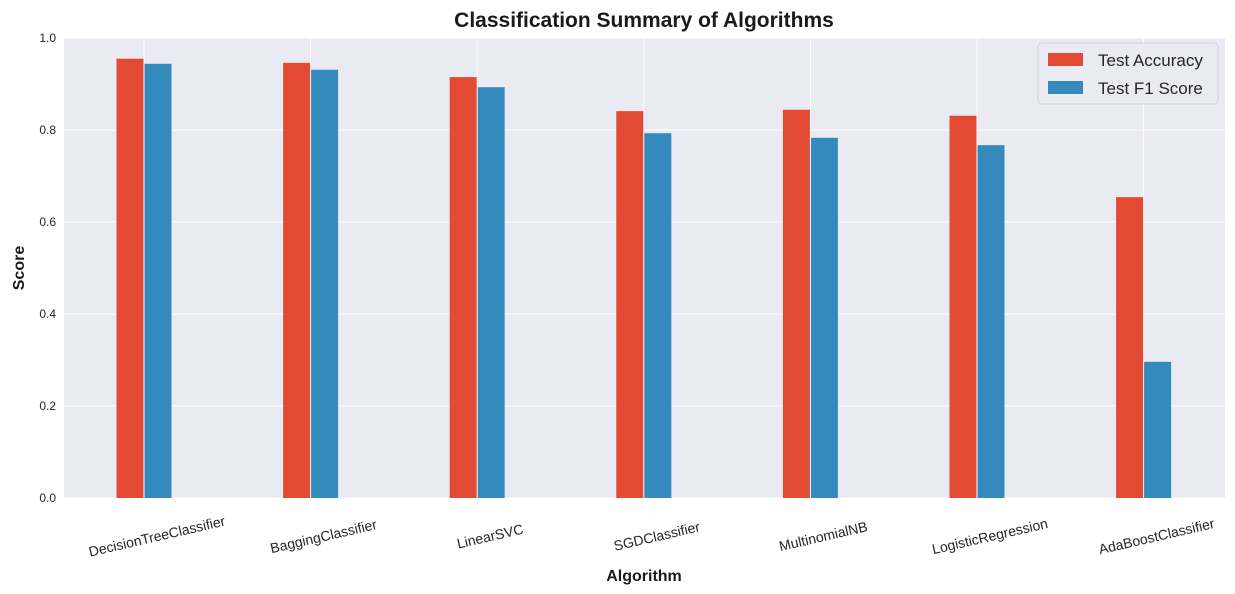 This screenshot has width=1235, height=594. Describe the element at coordinates (324, 536) in the screenshot. I see `x-tick-label: BaggingClassifier` at that location.